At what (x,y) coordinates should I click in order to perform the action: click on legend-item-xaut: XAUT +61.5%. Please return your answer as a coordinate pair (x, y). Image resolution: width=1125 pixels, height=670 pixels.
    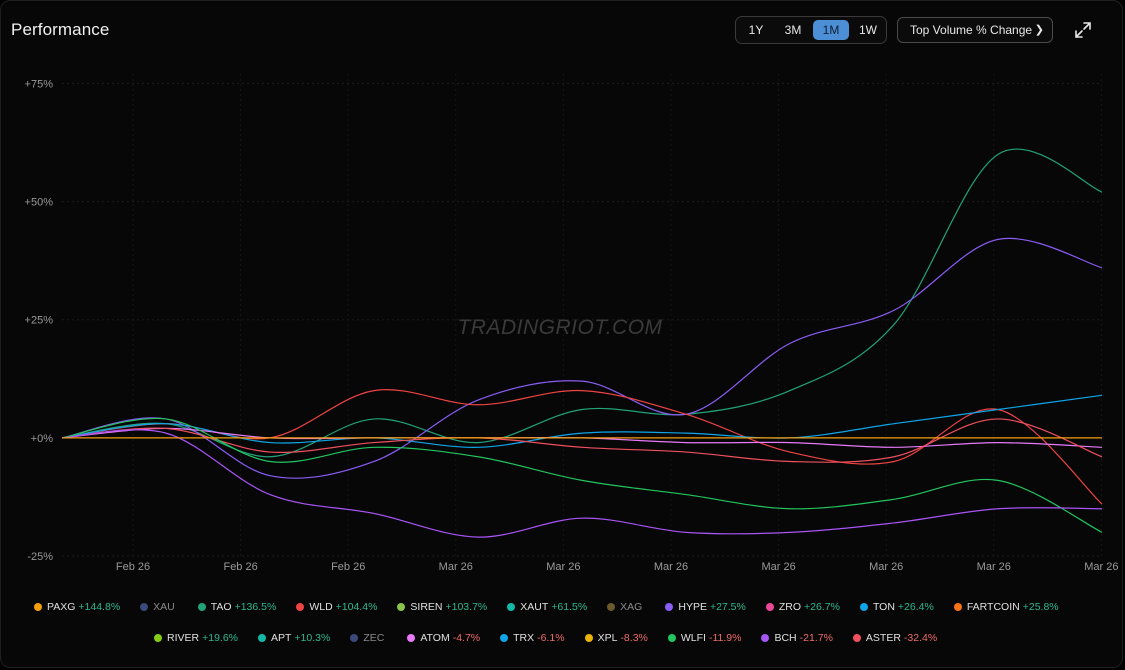
    Looking at the image, I should click on (547, 607).